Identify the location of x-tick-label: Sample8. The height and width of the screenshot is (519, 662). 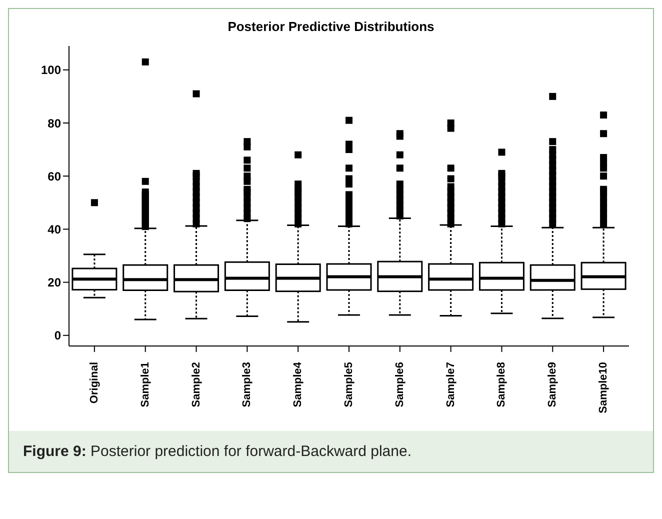
(502, 385).